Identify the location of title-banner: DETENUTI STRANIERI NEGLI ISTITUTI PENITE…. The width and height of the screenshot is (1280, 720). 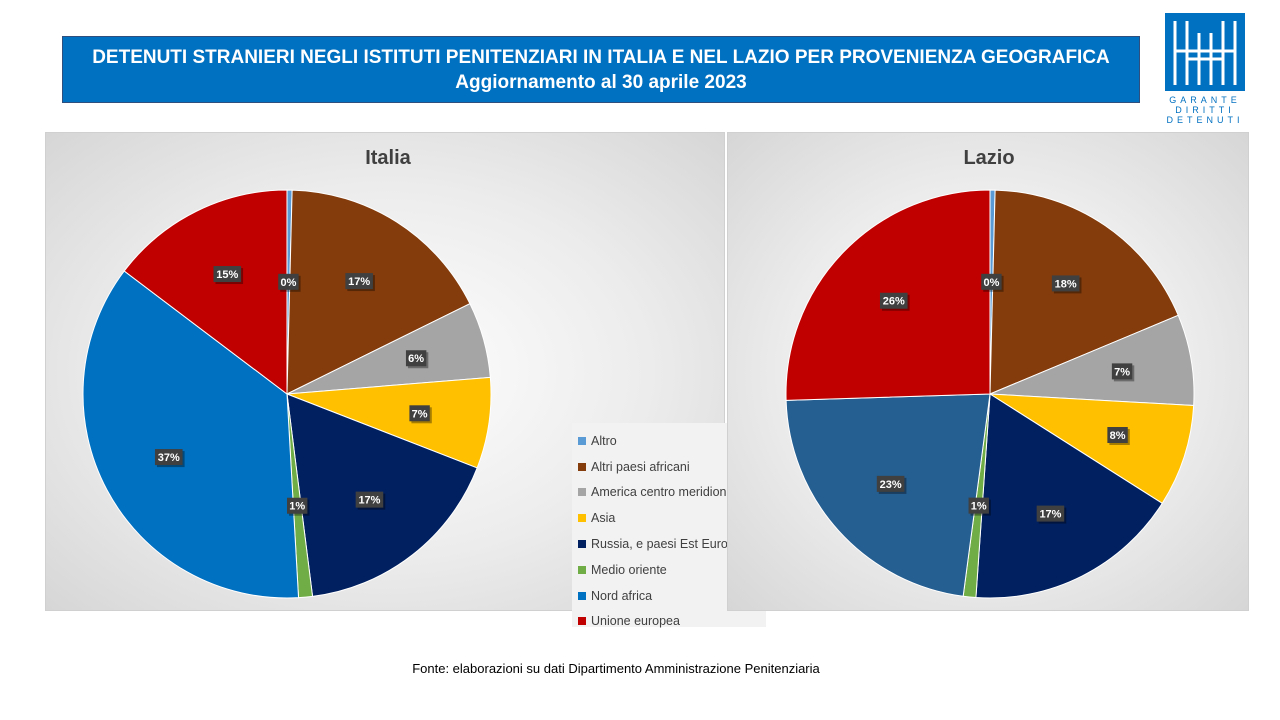
(601, 69).